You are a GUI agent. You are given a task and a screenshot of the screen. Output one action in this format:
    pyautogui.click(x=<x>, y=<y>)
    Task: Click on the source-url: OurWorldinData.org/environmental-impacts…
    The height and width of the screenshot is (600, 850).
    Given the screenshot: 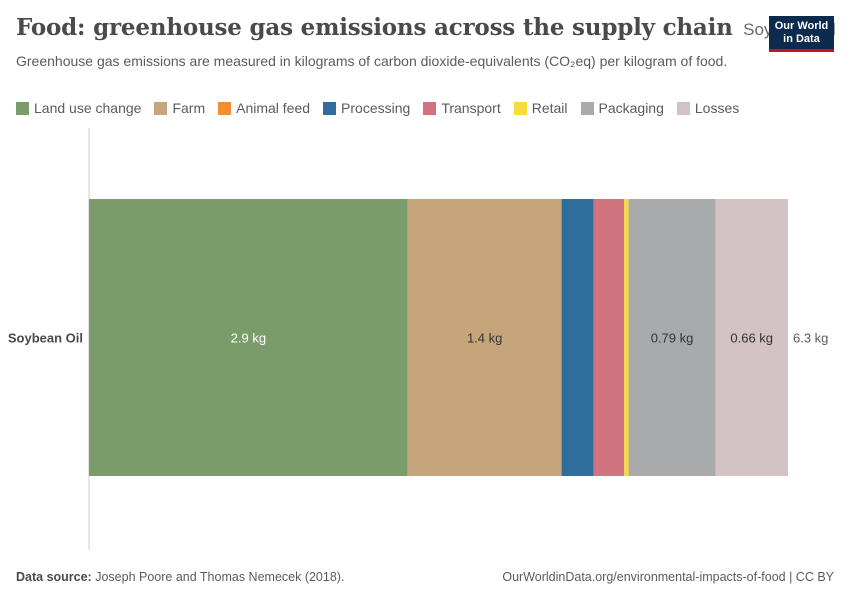 What is the action you would take?
    pyautogui.click(x=668, y=577)
    